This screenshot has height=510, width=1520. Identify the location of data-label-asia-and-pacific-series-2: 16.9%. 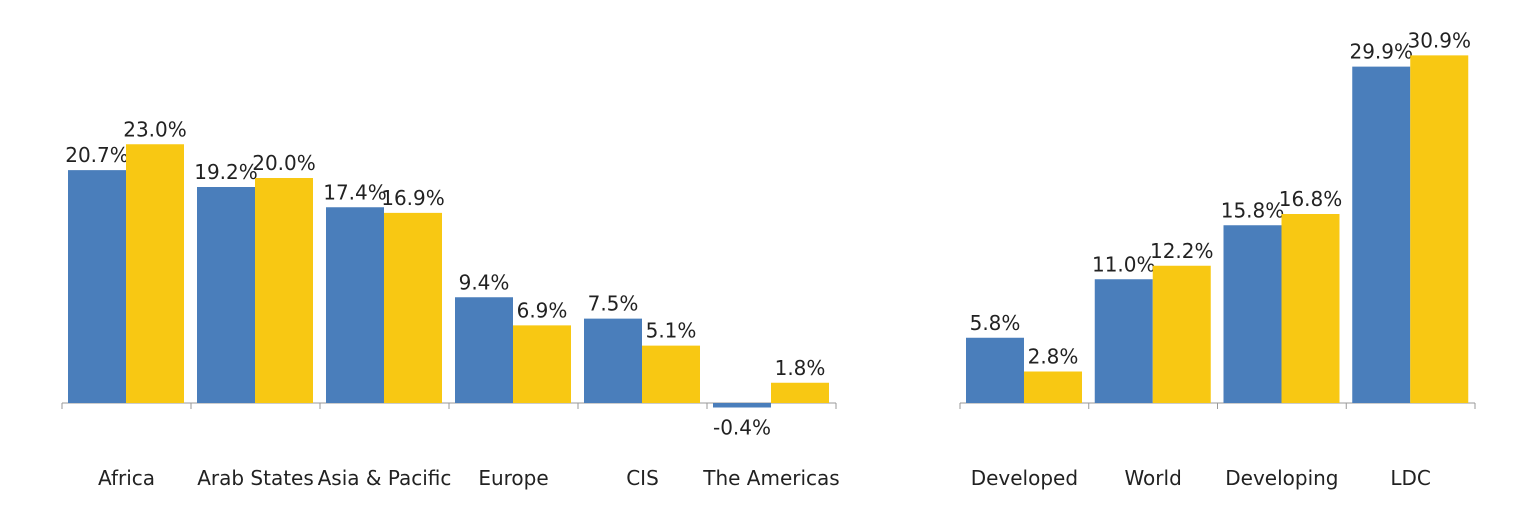
(413, 198).